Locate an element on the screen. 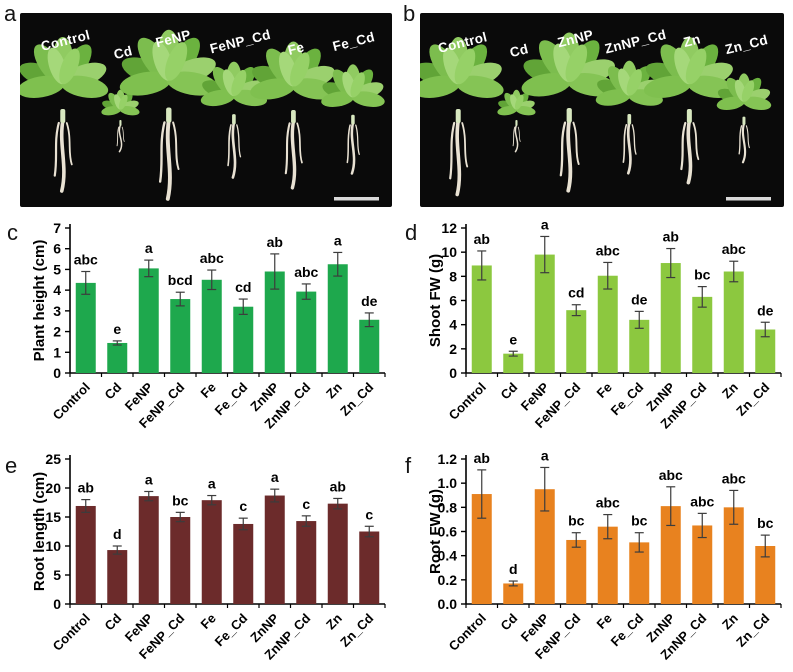 The image size is (793, 672). y-tick-label: 0.2 is located at coordinates (448, 580).